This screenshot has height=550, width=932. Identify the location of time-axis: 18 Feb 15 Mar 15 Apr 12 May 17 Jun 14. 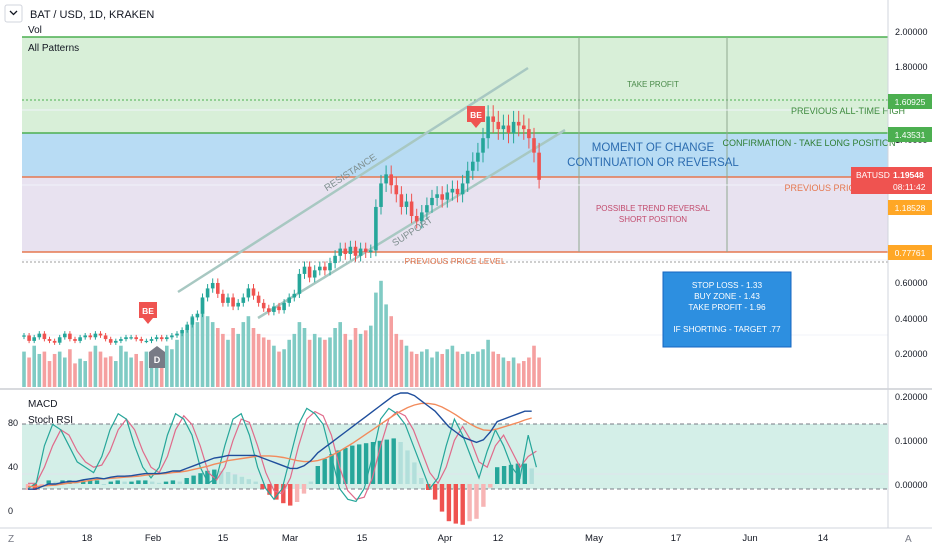
(455, 538).